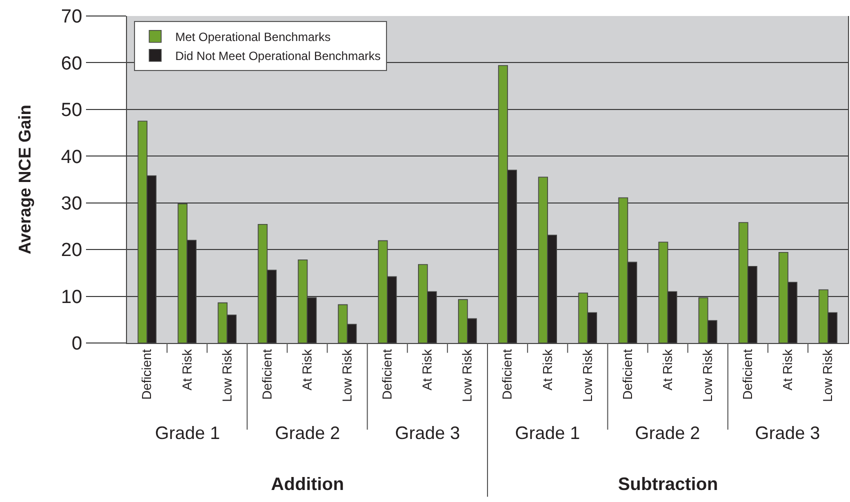  Describe the element at coordinates (71, 297) in the screenshot. I see `y-tick-label: 10` at that location.